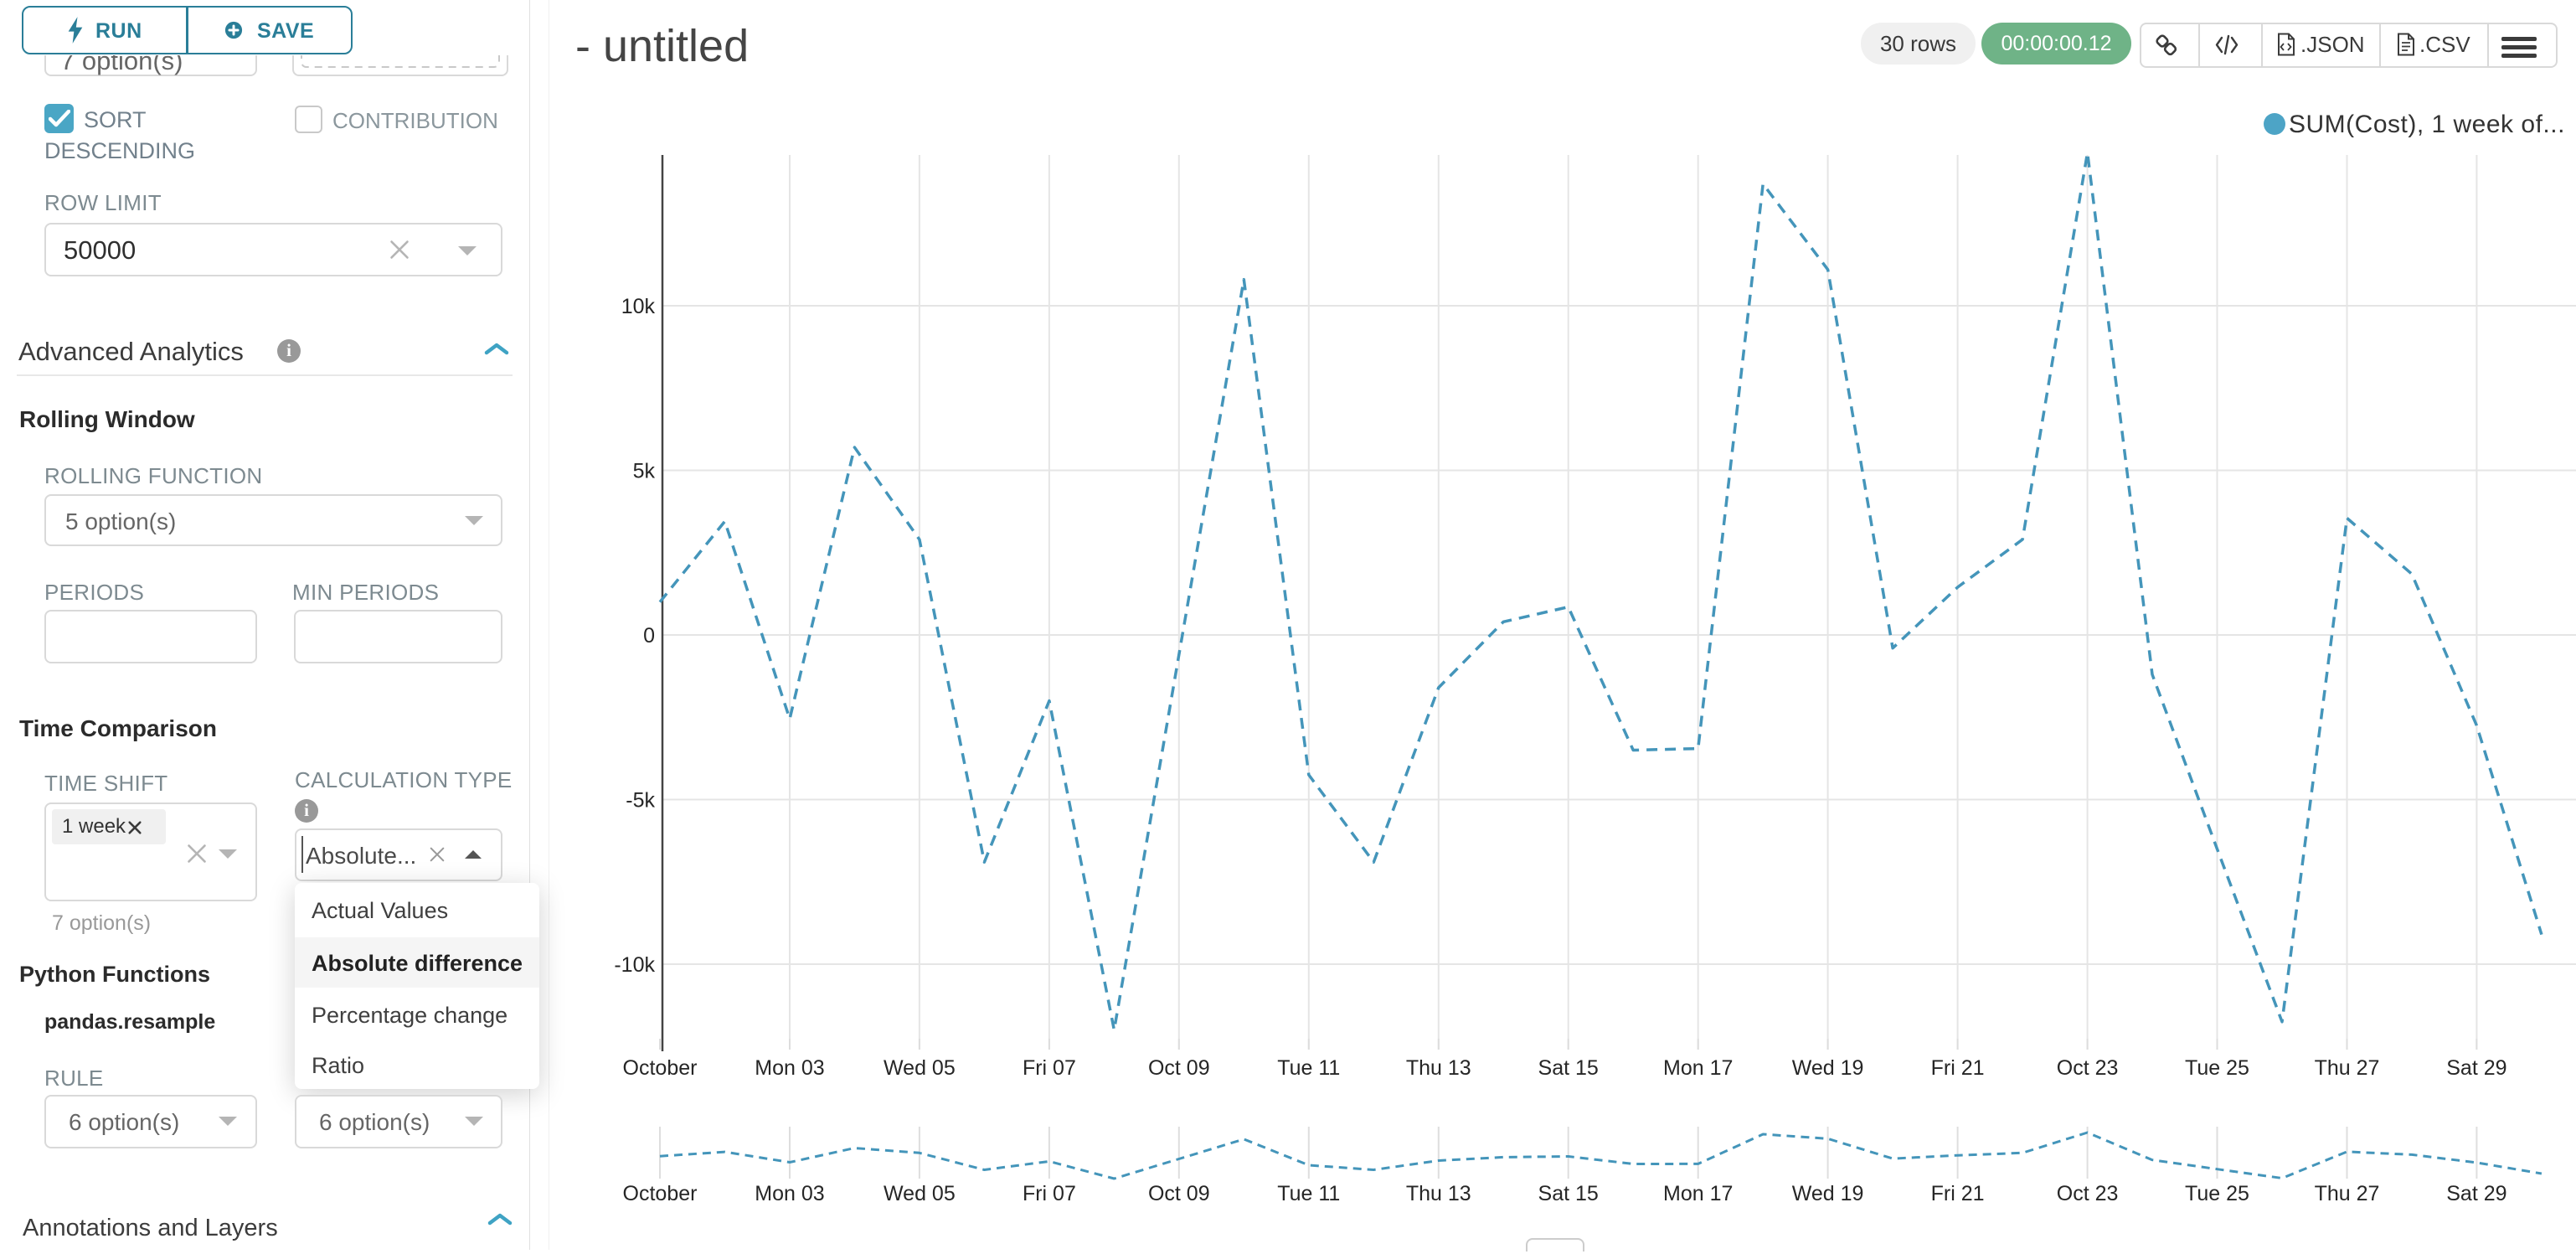 This screenshot has height=1254, width=2576. Describe the element at coordinates (638, 306) in the screenshot. I see `svg-text: 10k` at that location.